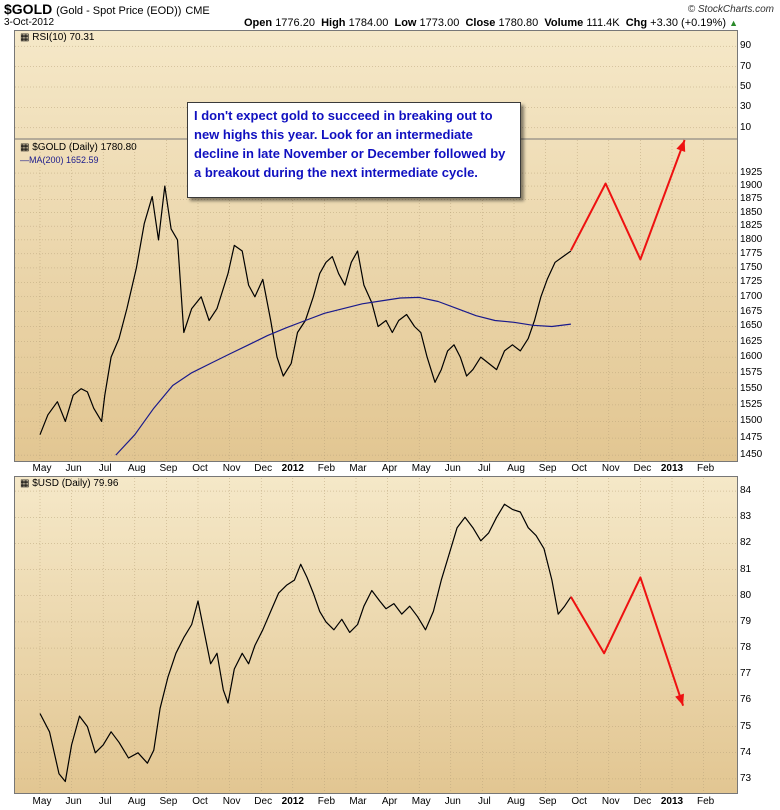  What do you see at coordinates (751, 438) in the screenshot?
I see `gold-y-tick: 1475` at bounding box center [751, 438].